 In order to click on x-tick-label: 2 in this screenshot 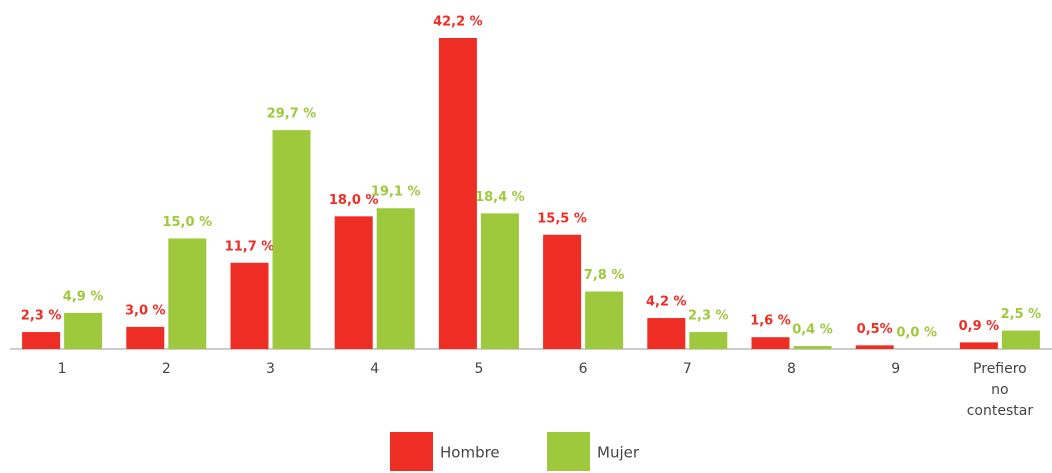, I will do `click(166, 369)`.